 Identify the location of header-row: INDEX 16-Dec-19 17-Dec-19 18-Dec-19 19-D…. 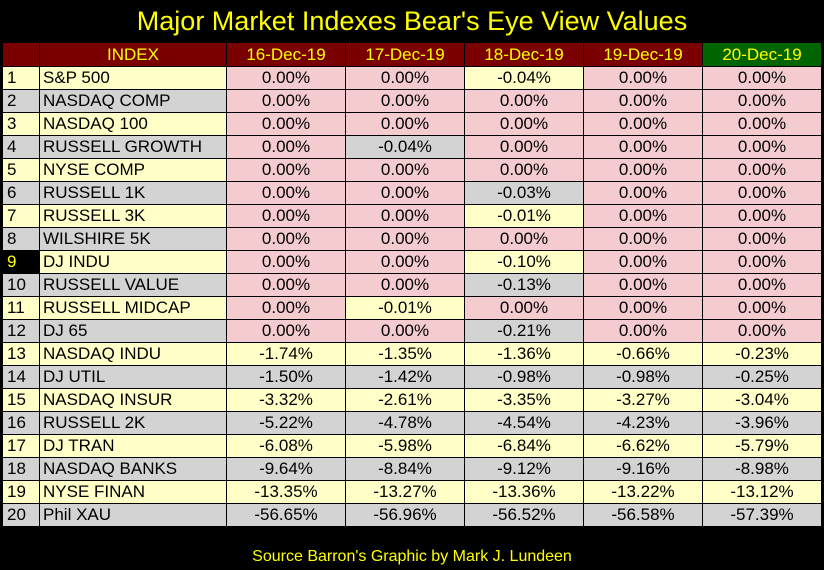
(412, 54).